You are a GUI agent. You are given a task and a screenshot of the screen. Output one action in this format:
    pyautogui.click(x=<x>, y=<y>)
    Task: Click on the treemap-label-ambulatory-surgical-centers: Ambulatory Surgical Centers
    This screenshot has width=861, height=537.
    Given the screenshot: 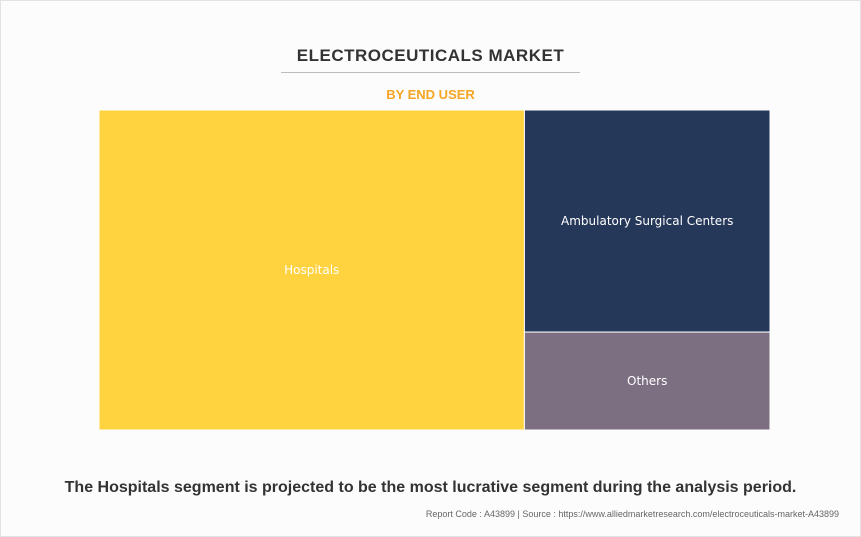 What is the action you would take?
    pyautogui.click(x=647, y=221)
    